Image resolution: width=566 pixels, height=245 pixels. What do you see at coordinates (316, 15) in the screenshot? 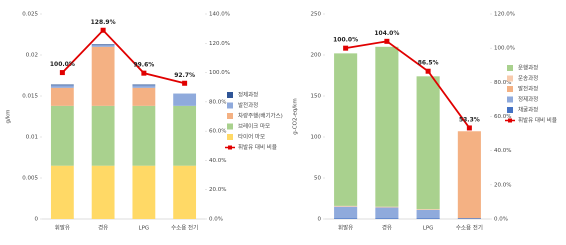
I see `y-tick-label: 250` at bounding box center [316, 15].